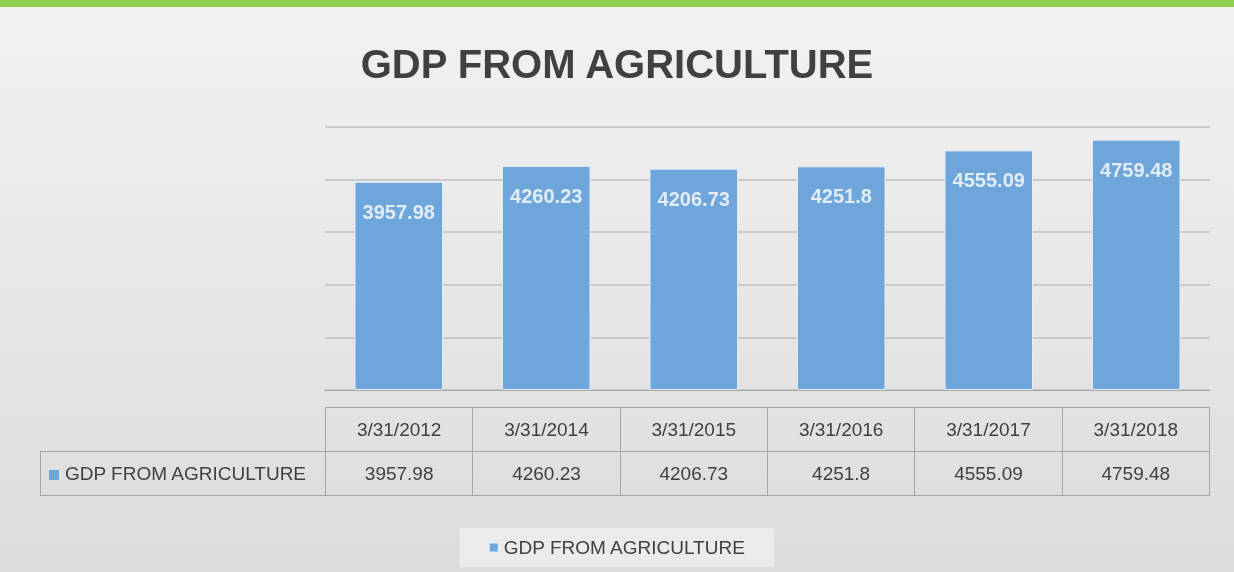 The image size is (1234, 572). I want to click on x-tick-label: 3/31/2018, so click(1136, 429).